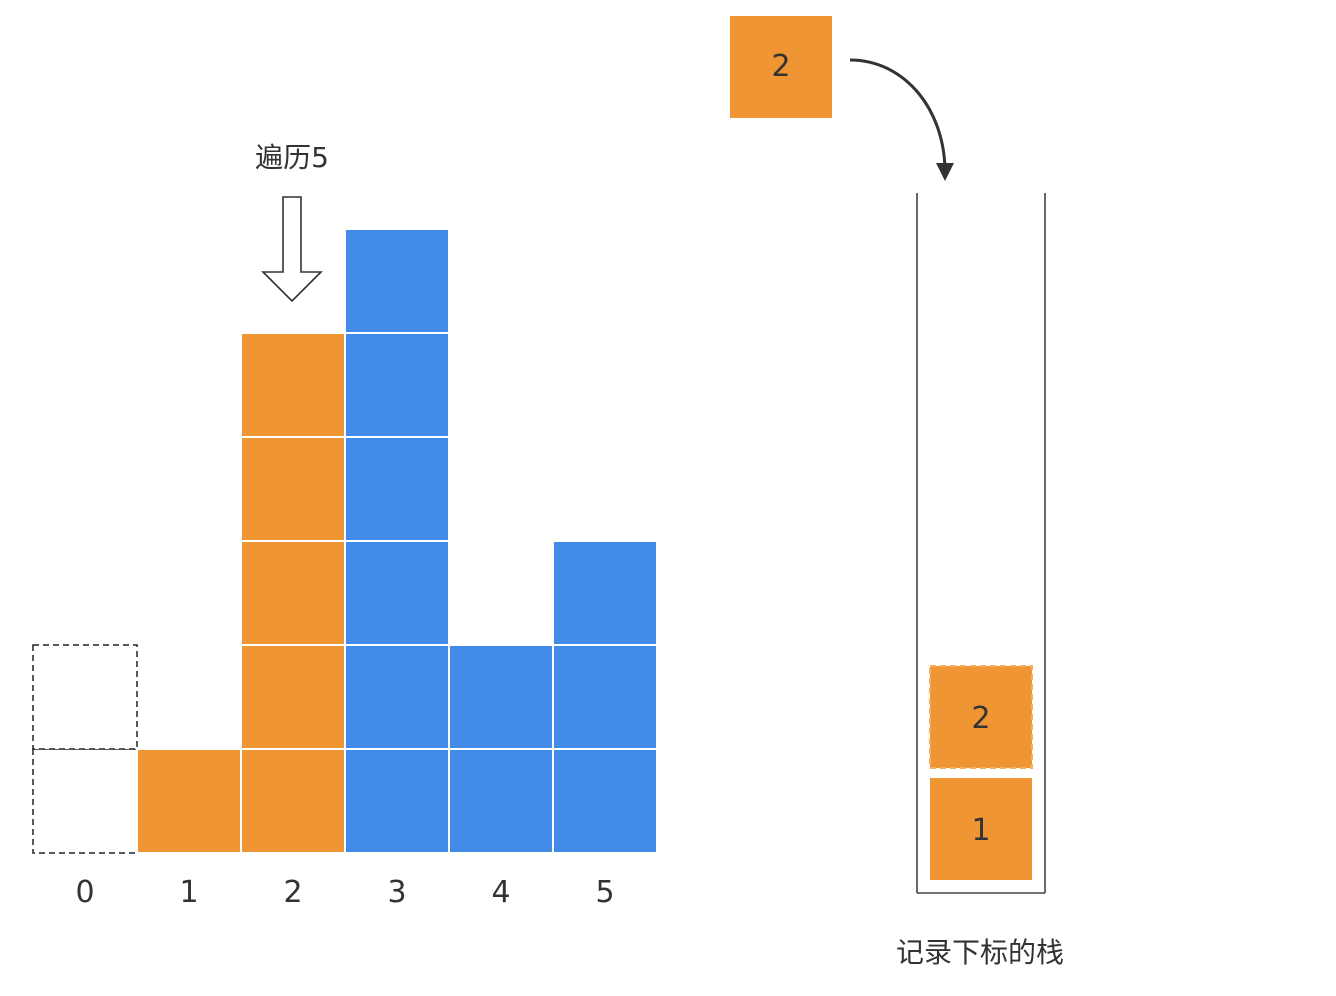  What do you see at coordinates (500, 892) in the screenshot?
I see `index-label-4: 4` at bounding box center [500, 892].